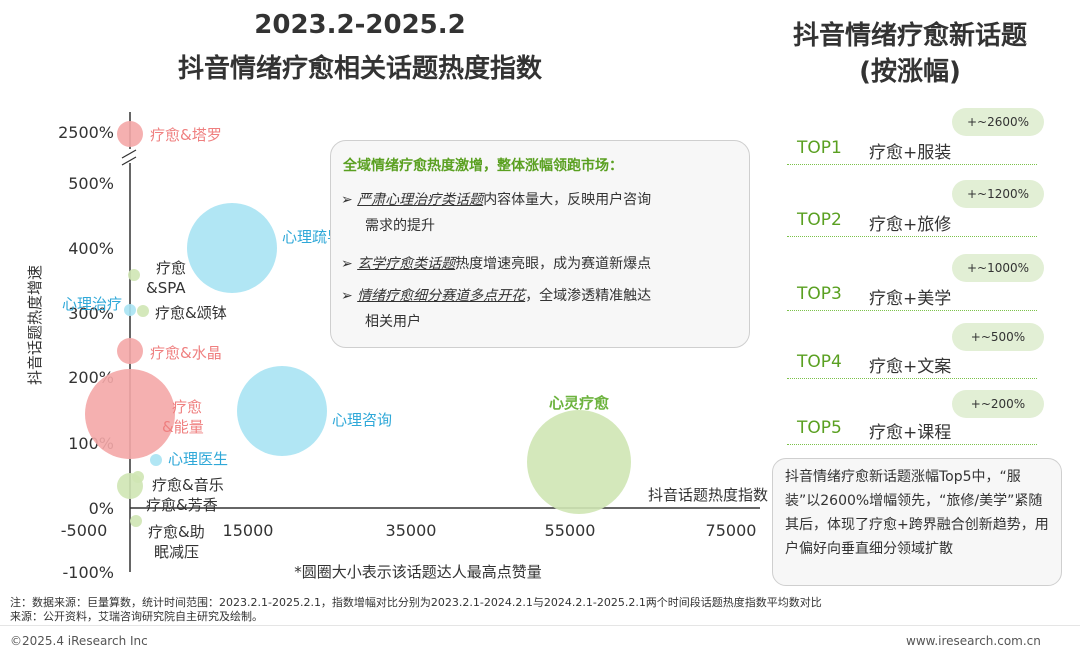 The height and width of the screenshot is (658, 1080). I want to click on rank-topic: 疗愈+旅修, so click(910, 225).